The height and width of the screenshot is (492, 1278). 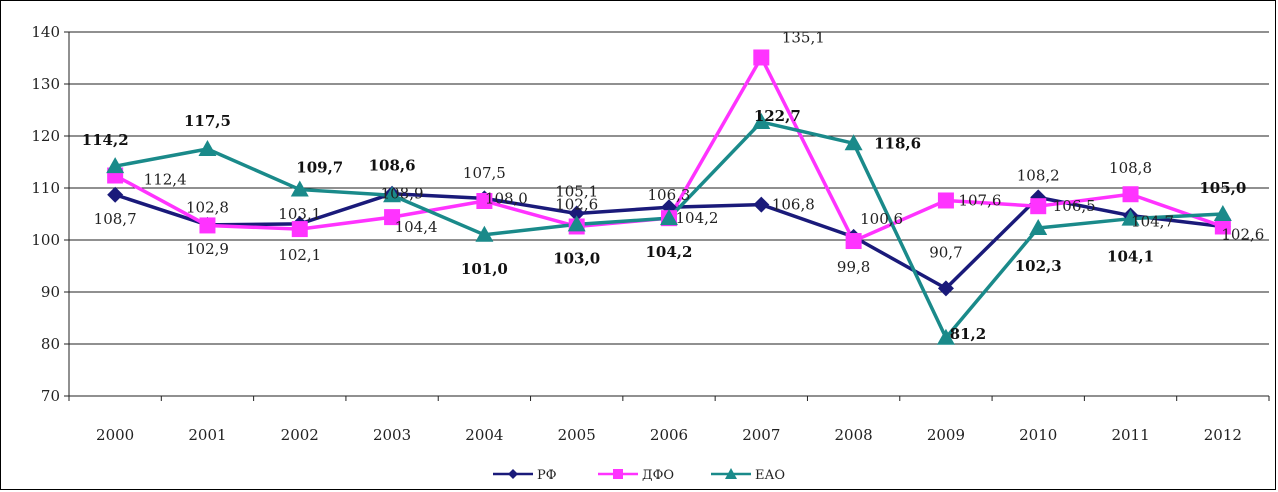 What do you see at coordinates (506, 198) in the screenshot?
I see `data-label-s1-2004: 108,0` at bounding box center [506, 198].